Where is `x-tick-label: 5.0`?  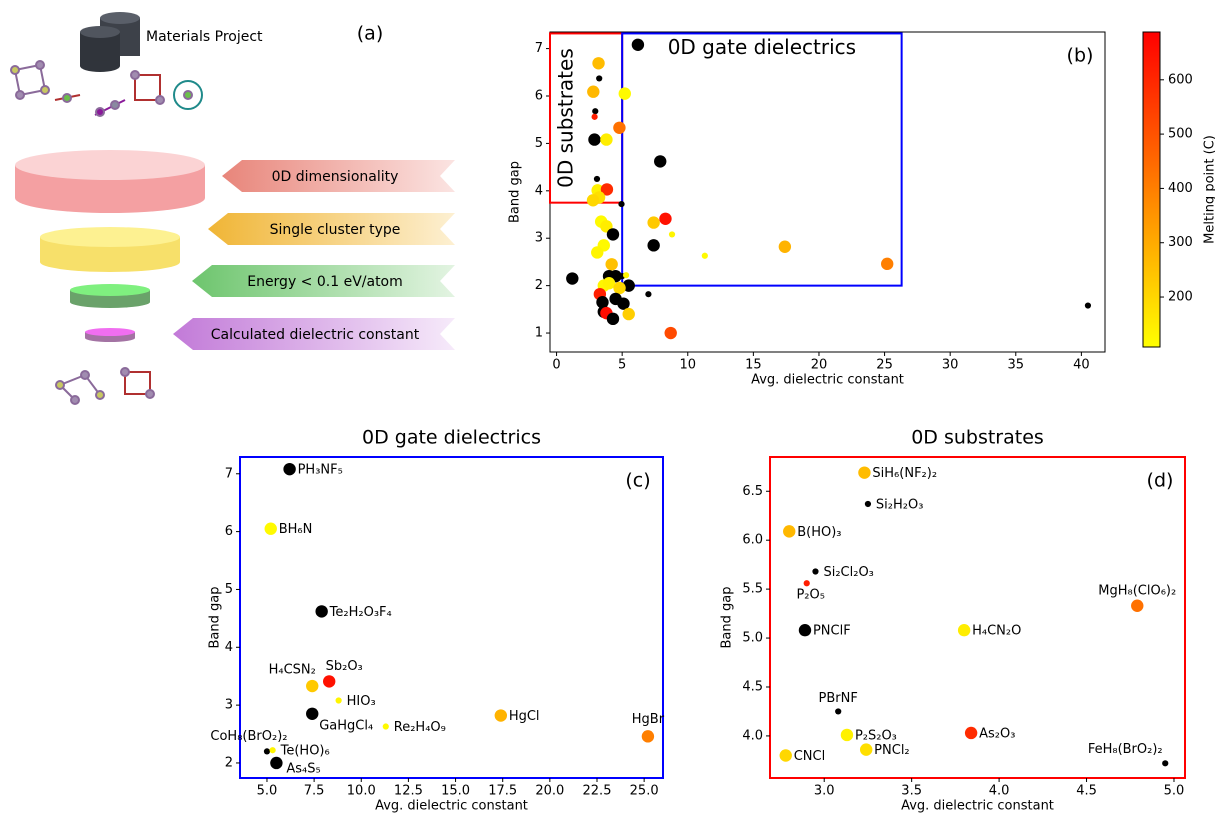
x-tick-label: 5.0 is located at coordinates (1174, 791).